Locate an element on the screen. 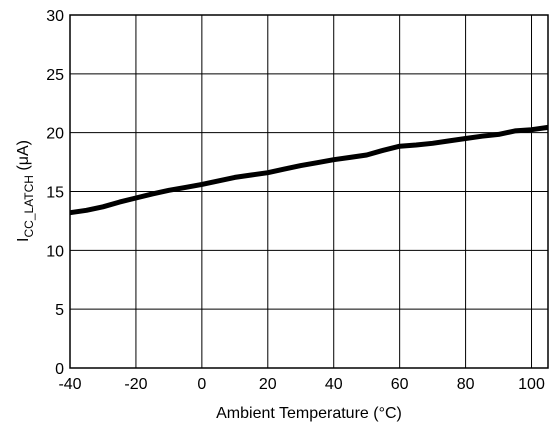  x-tick-label: 0 is located at coordinates (201, 384).